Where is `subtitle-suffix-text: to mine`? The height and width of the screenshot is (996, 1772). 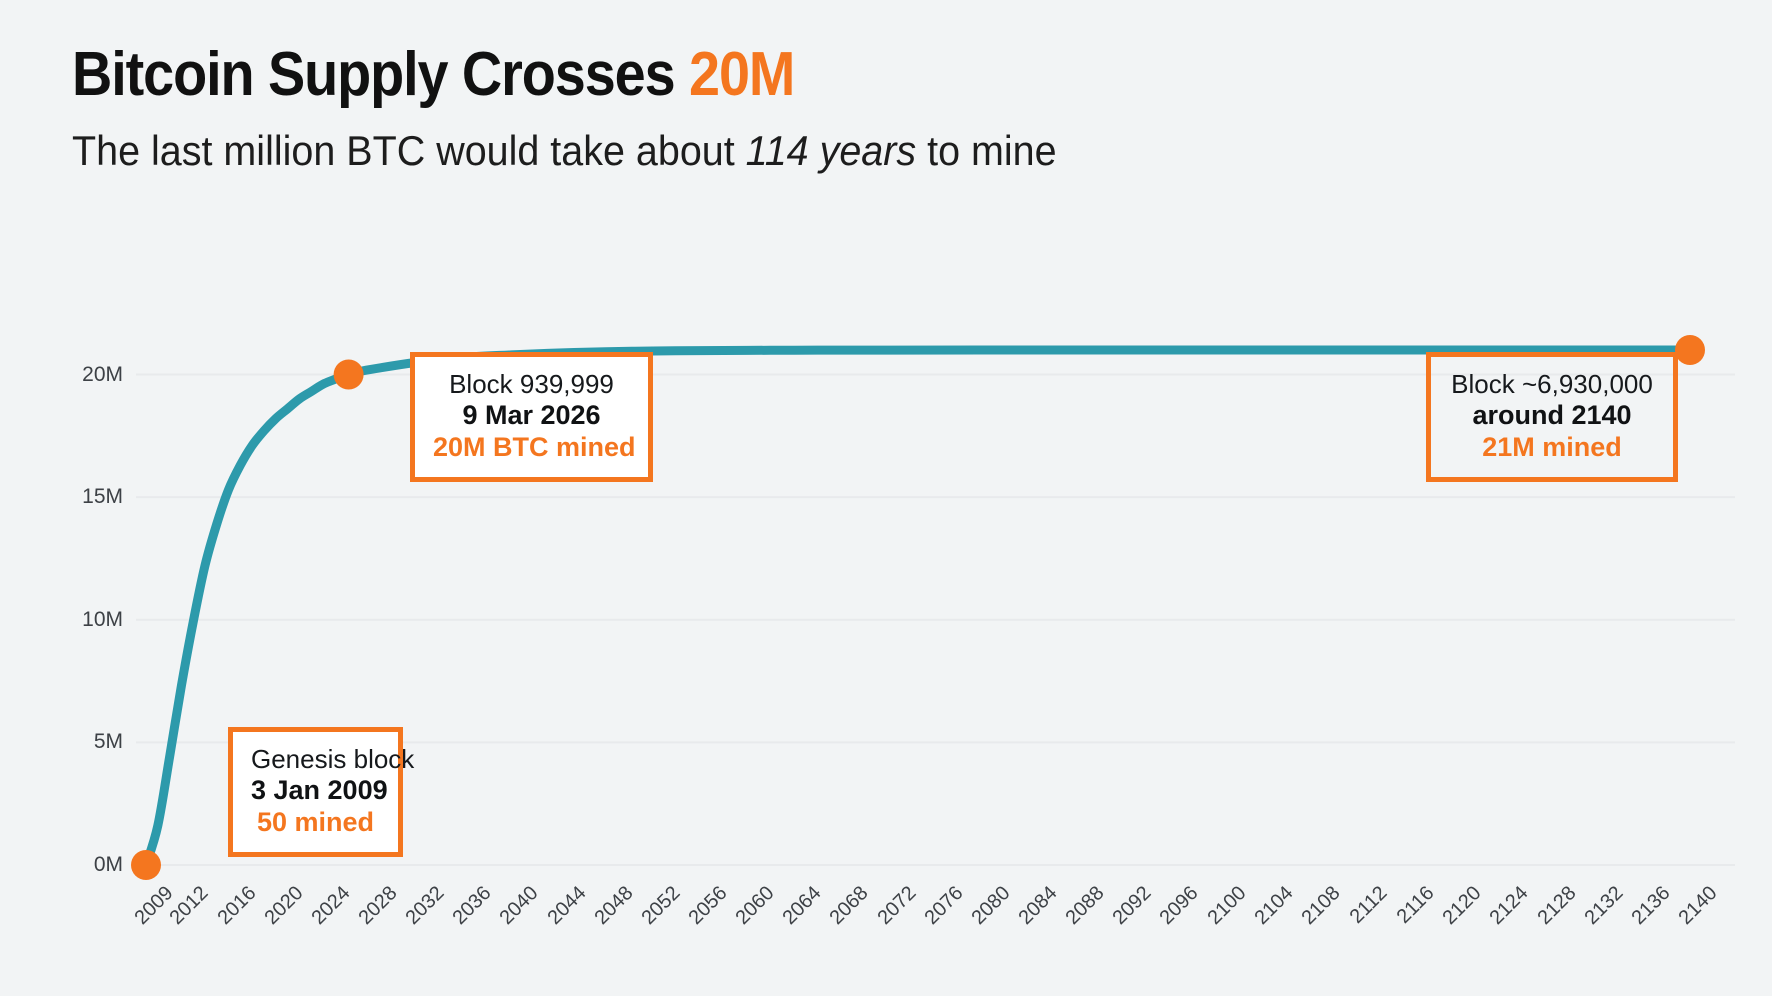 subtitle-suffix-text: to mine is located at coordinates (986, 150).